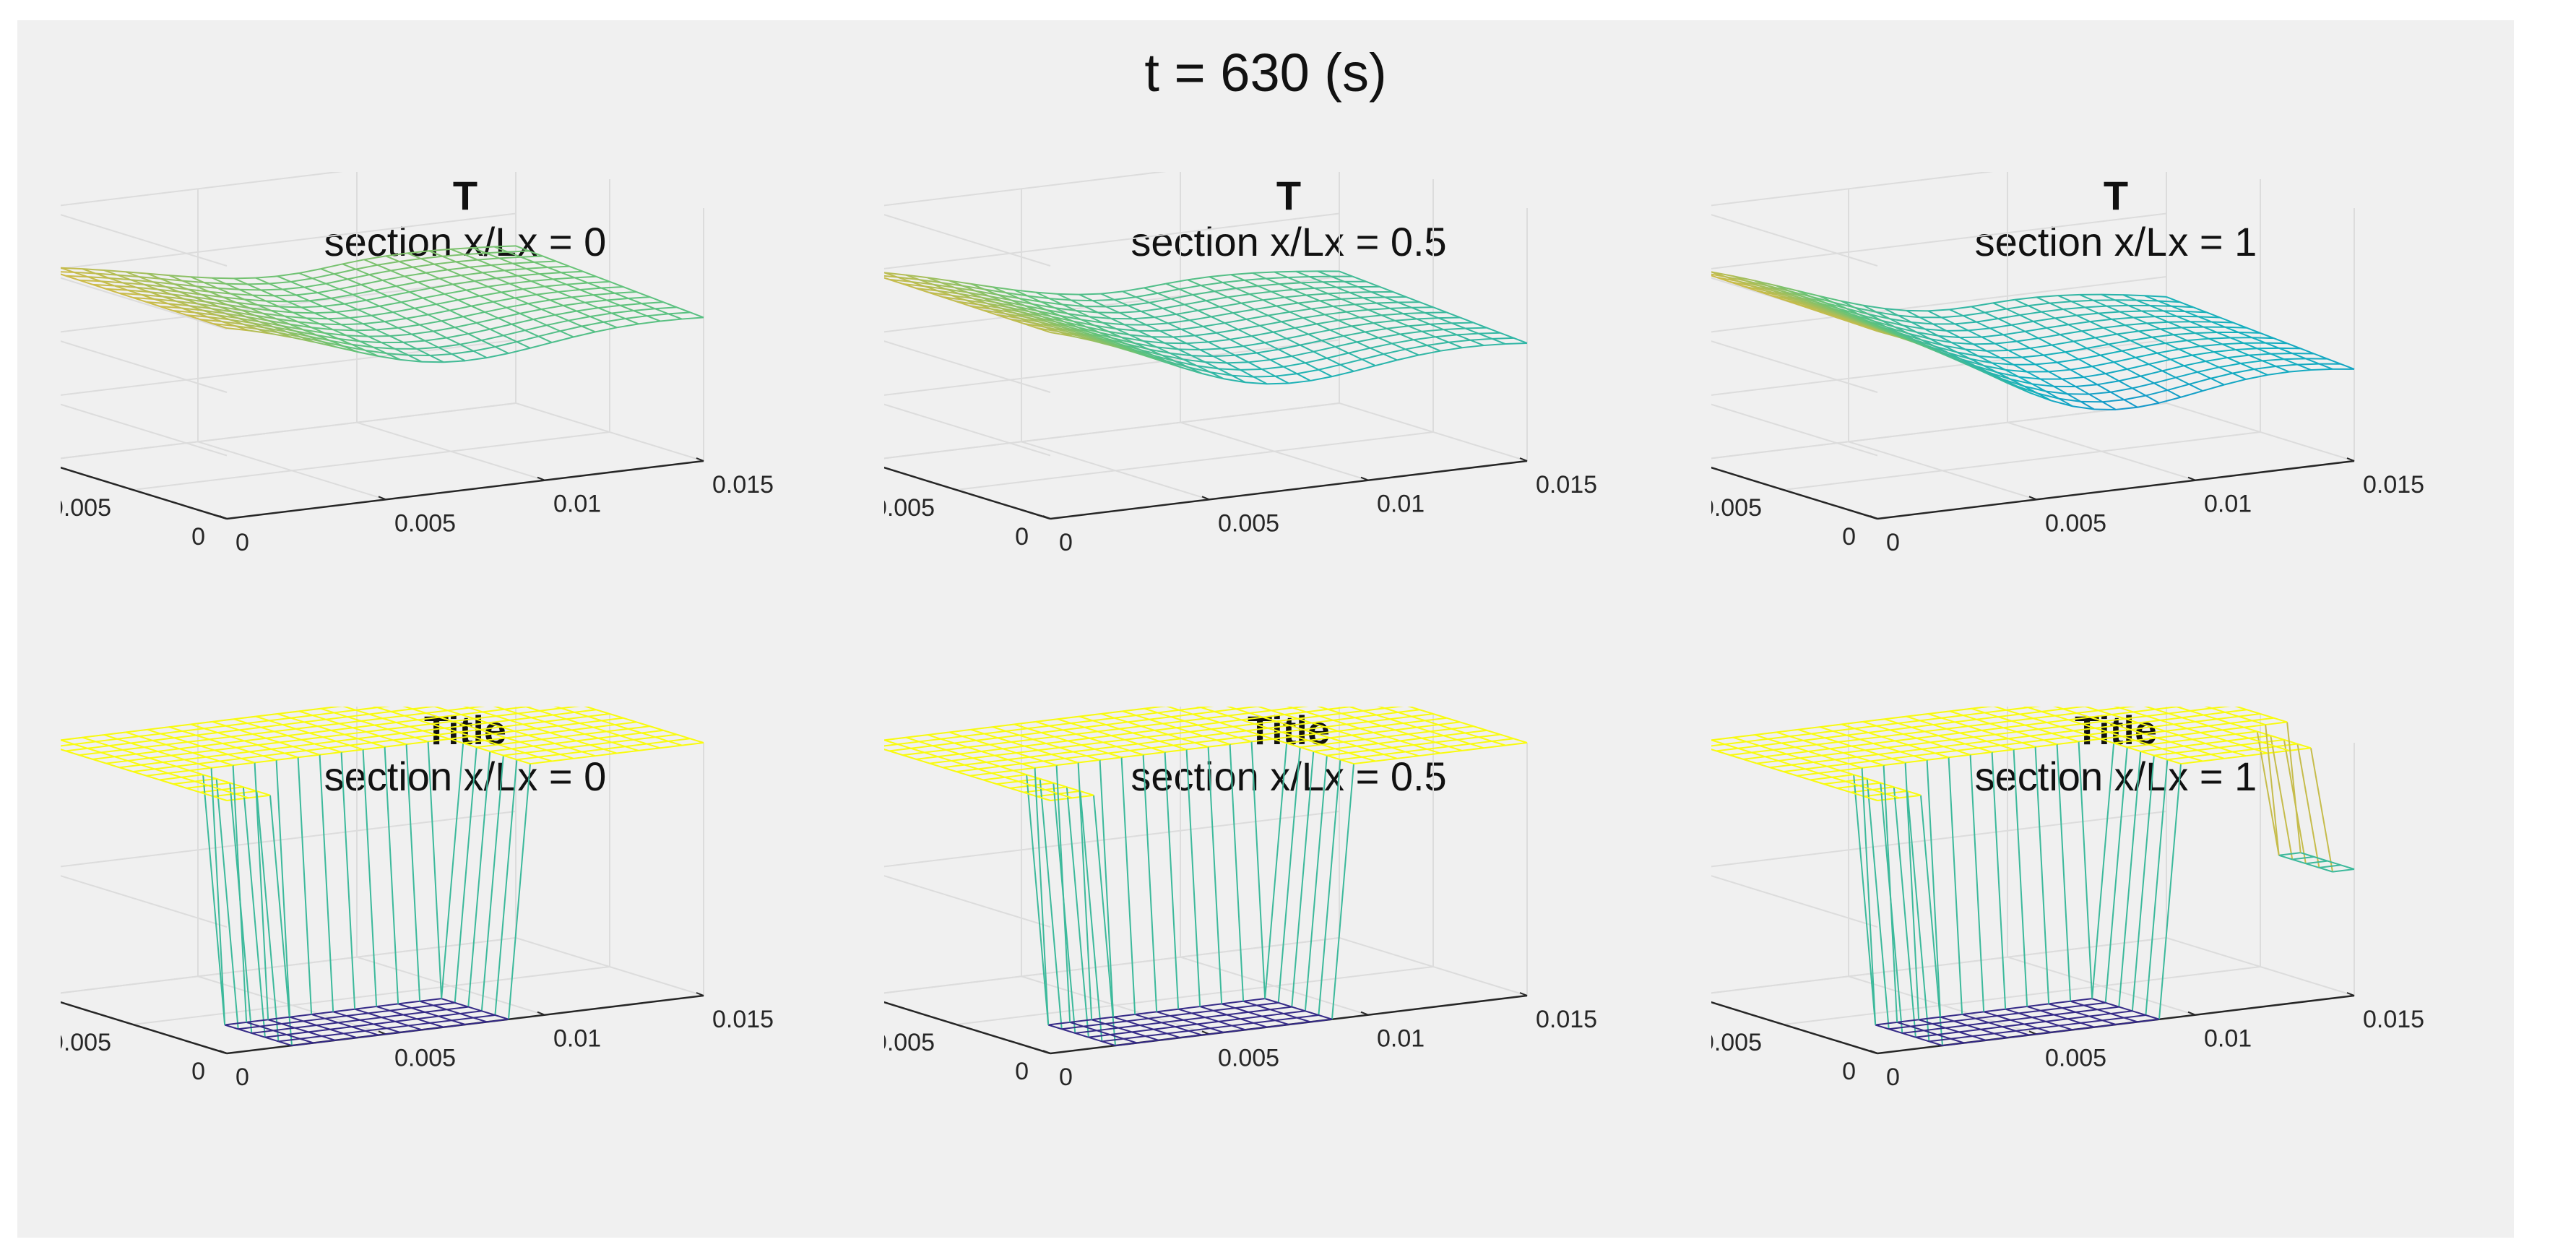 Image resolution: width=2576 pixels, height=1255 pixels. What do you see at coordinates (700, 459) in the screenshot?
I see `x-tick` at bounding box center [700, 459].